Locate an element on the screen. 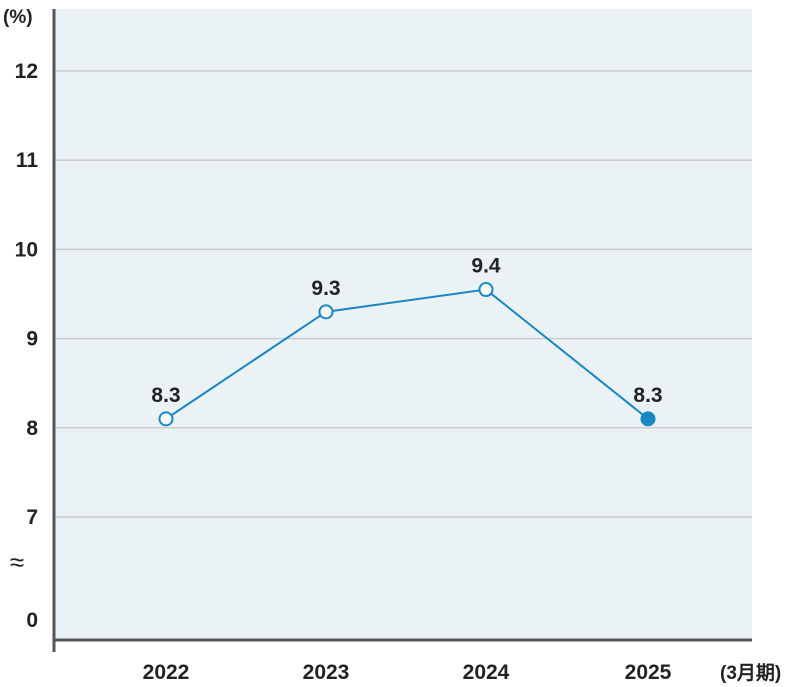 The width and height of the screenshot is (800, 687). y-tick-label-10: 10 is located at coordinates (26, 249).